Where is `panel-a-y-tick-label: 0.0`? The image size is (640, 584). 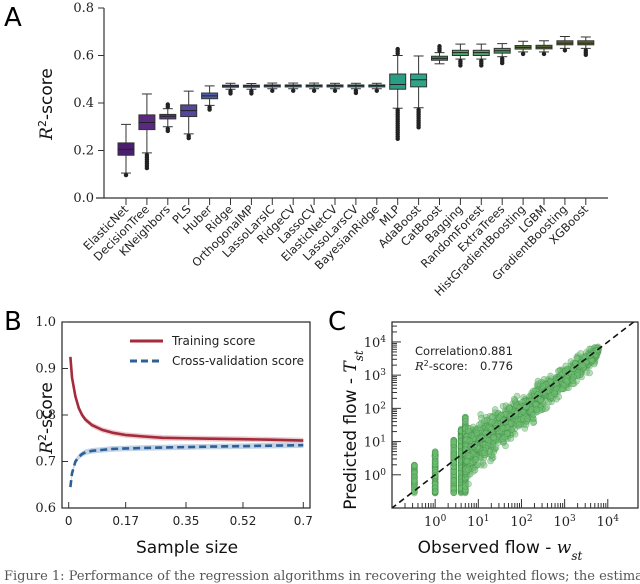 panel-a-y-tick-label: 0.0 is located at coordinates (83, 198).